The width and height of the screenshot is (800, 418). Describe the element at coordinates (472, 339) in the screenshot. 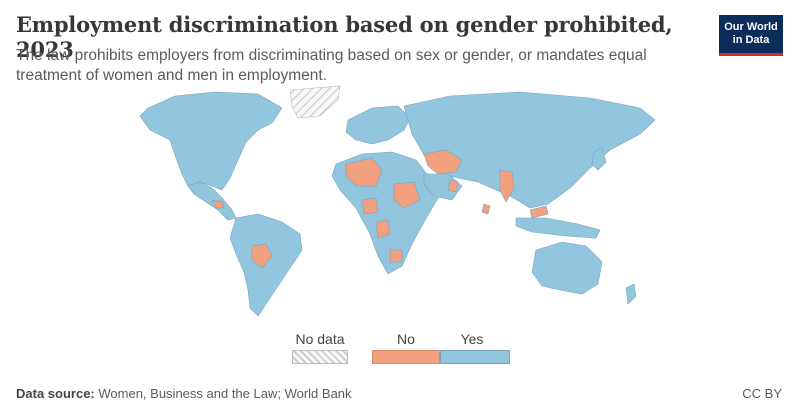

I see `legend-label-yes: Yes` at that location.